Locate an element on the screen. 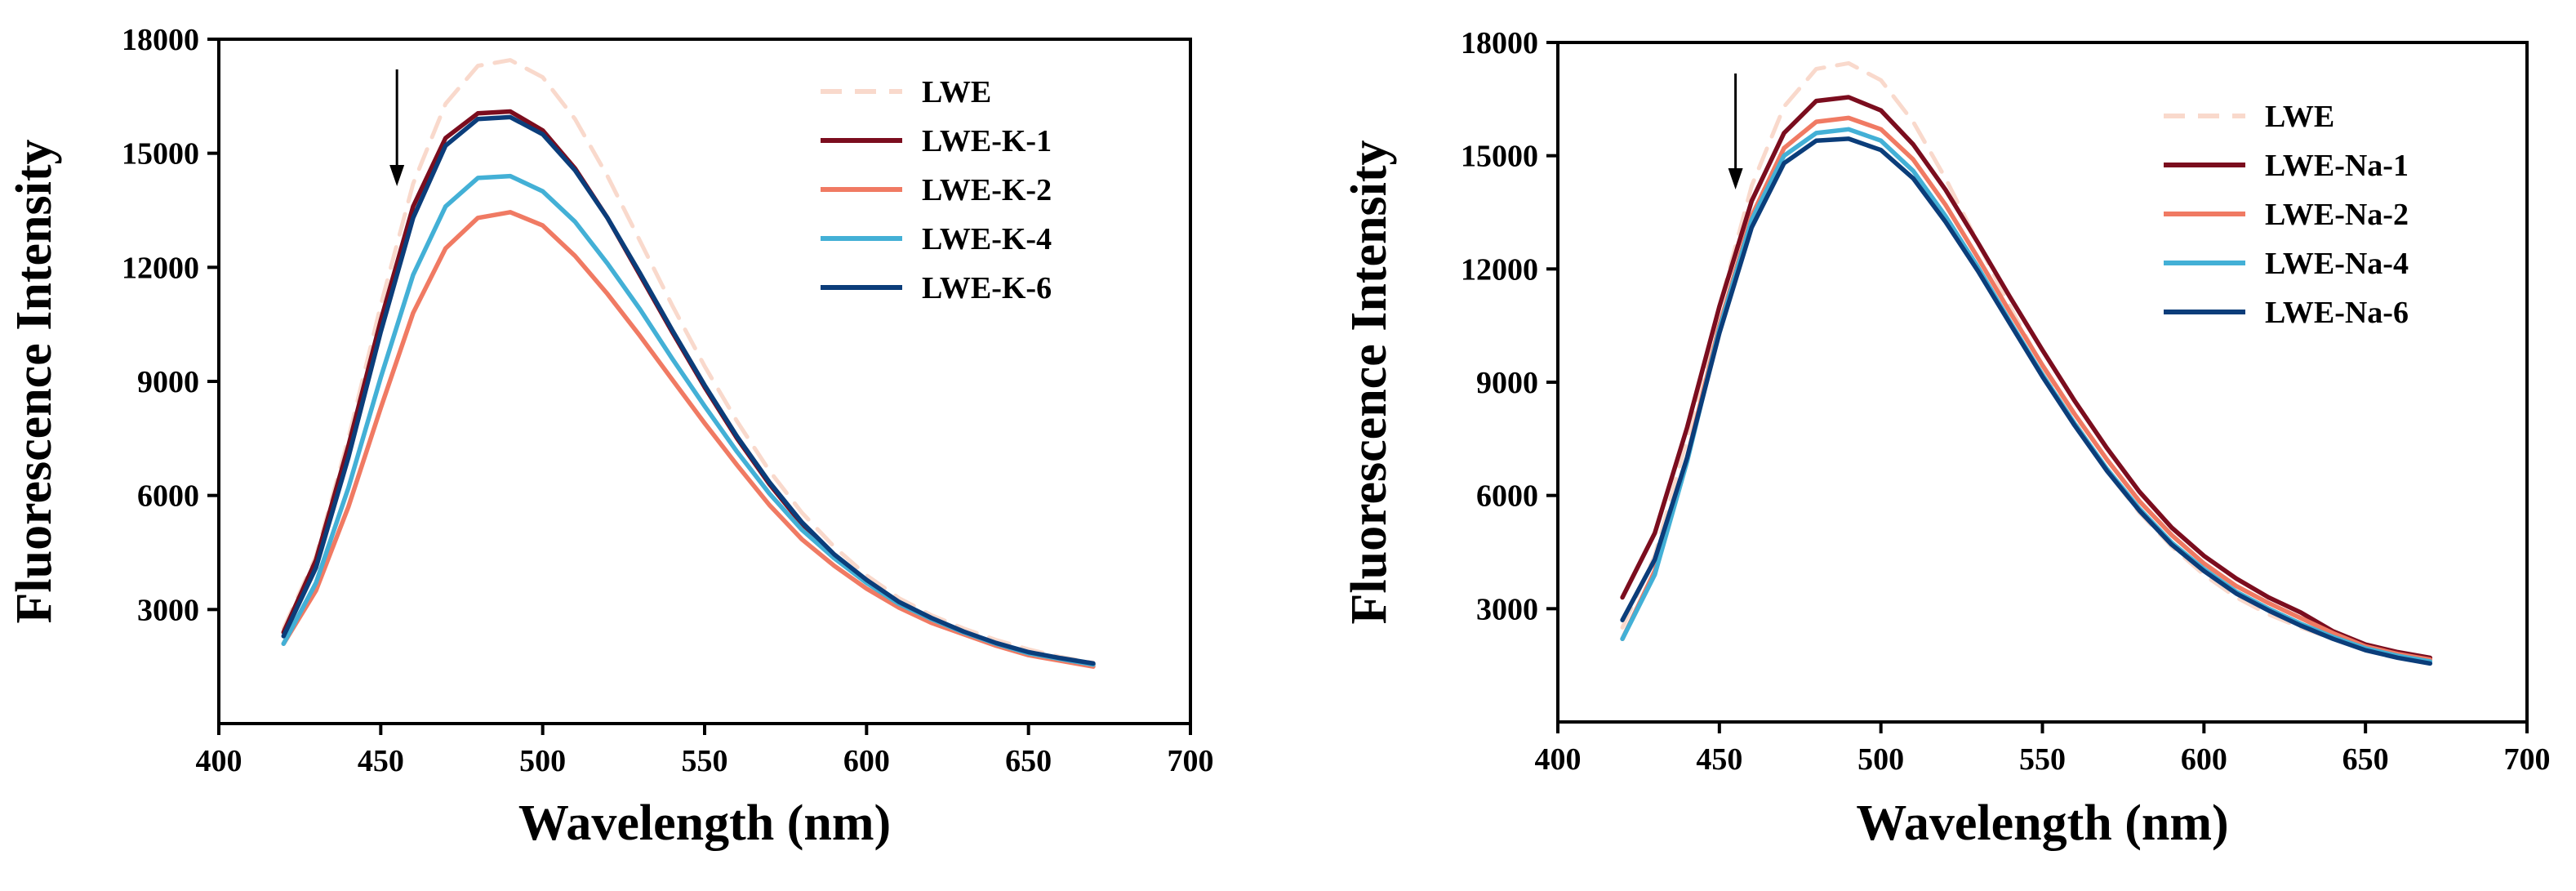 This screenshot has width=2576, height=891. legend-label-lwe-k-6: LWE-K-6 is located at coordinates (987, 288).